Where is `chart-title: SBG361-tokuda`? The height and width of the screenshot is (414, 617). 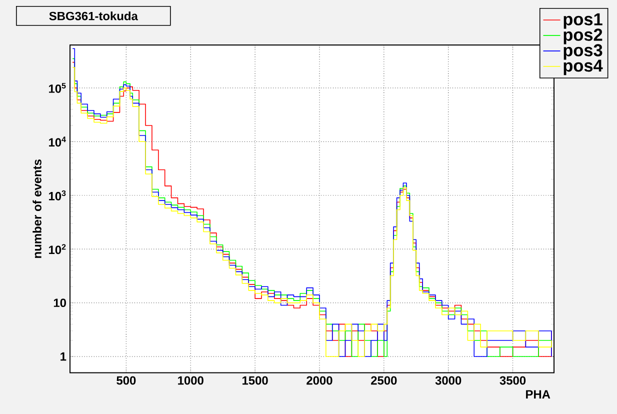
chart-title: SBG361-tokuda is located at coordinates (93, 16).